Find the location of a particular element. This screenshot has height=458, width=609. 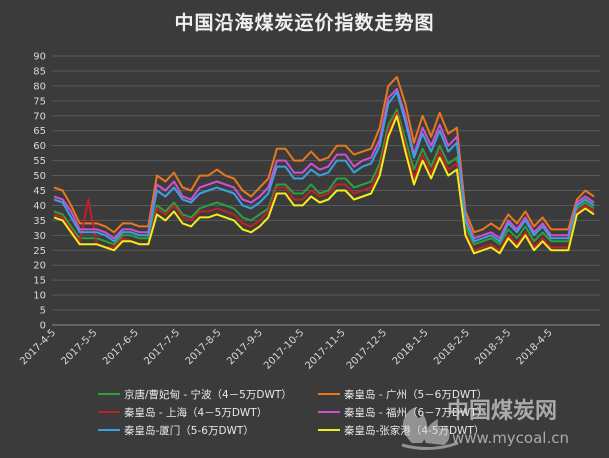

x-tick-label: 2017-6-5 is located at coordinates (121, 347).